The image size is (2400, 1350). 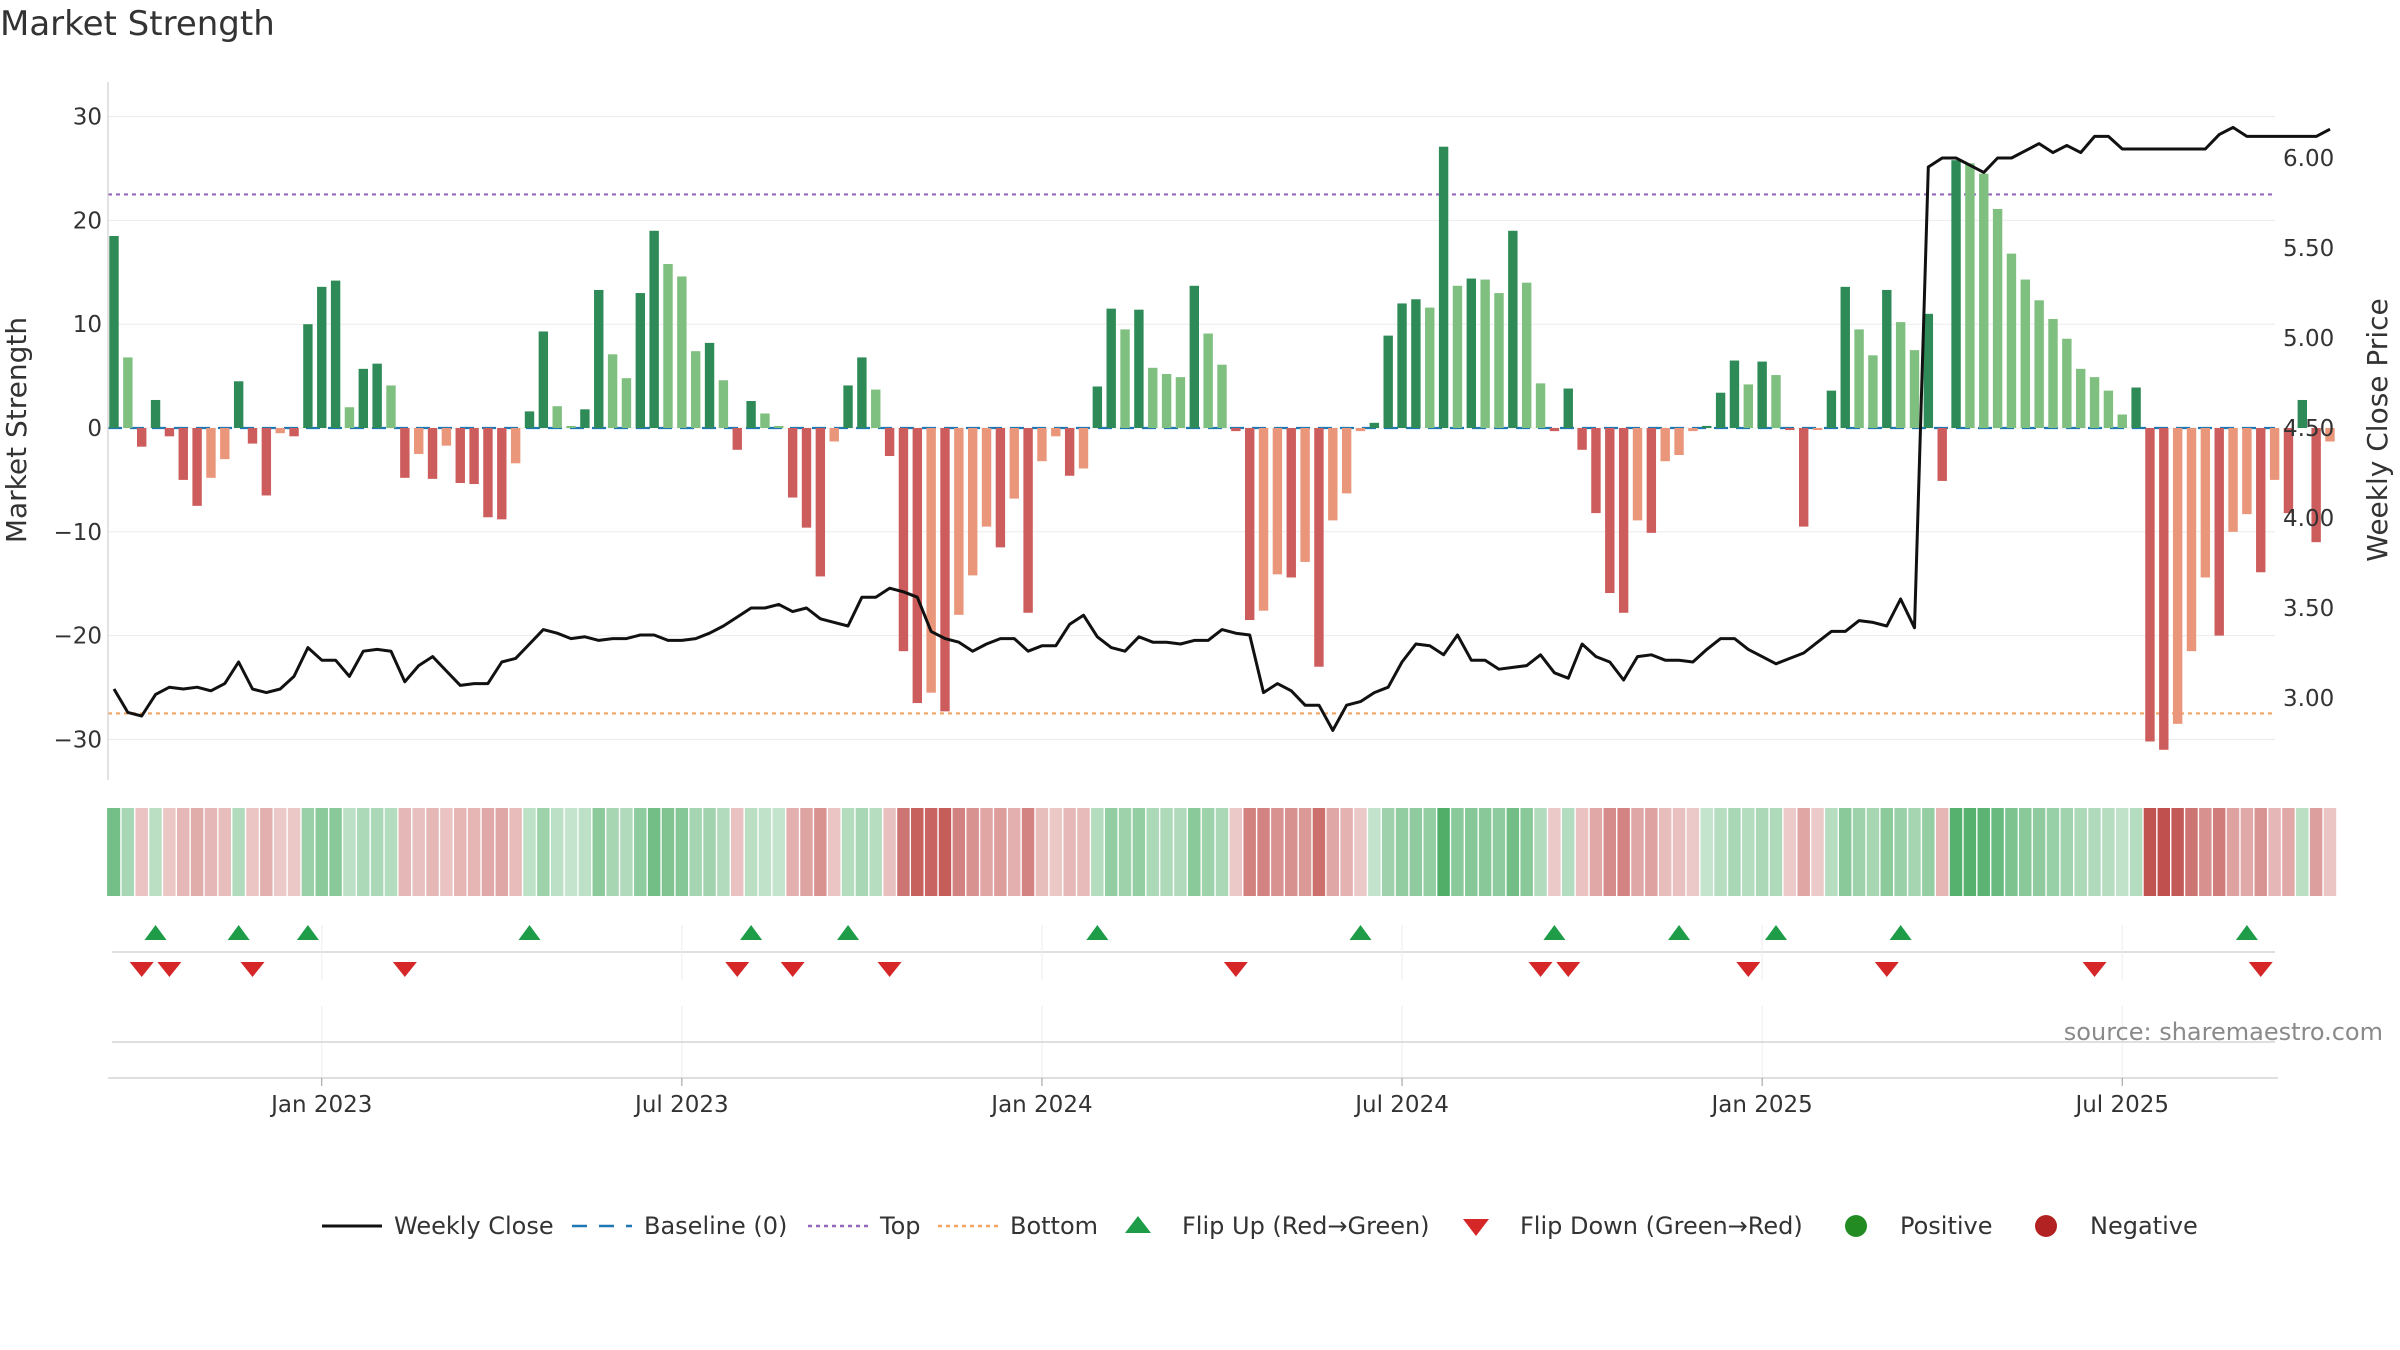 What do you see at coordinates (529, 932) in the screenshot?
I see `flip-up-marker` at bounding box center [529, 932].